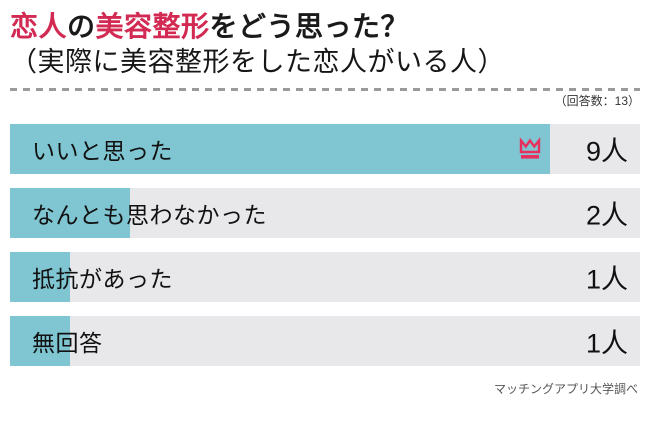 This screenshot has height=421, width=650. I want to click on title-segment-accent: 恋人, so click(39, 26).